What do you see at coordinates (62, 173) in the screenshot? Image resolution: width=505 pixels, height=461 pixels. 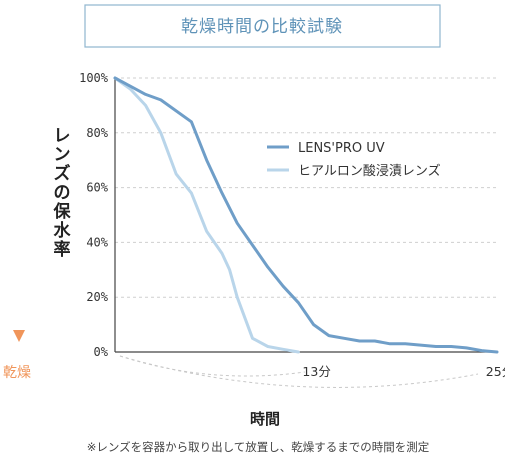 I see `y-axis-label-char: ズ` at bounding box center [62, 173].